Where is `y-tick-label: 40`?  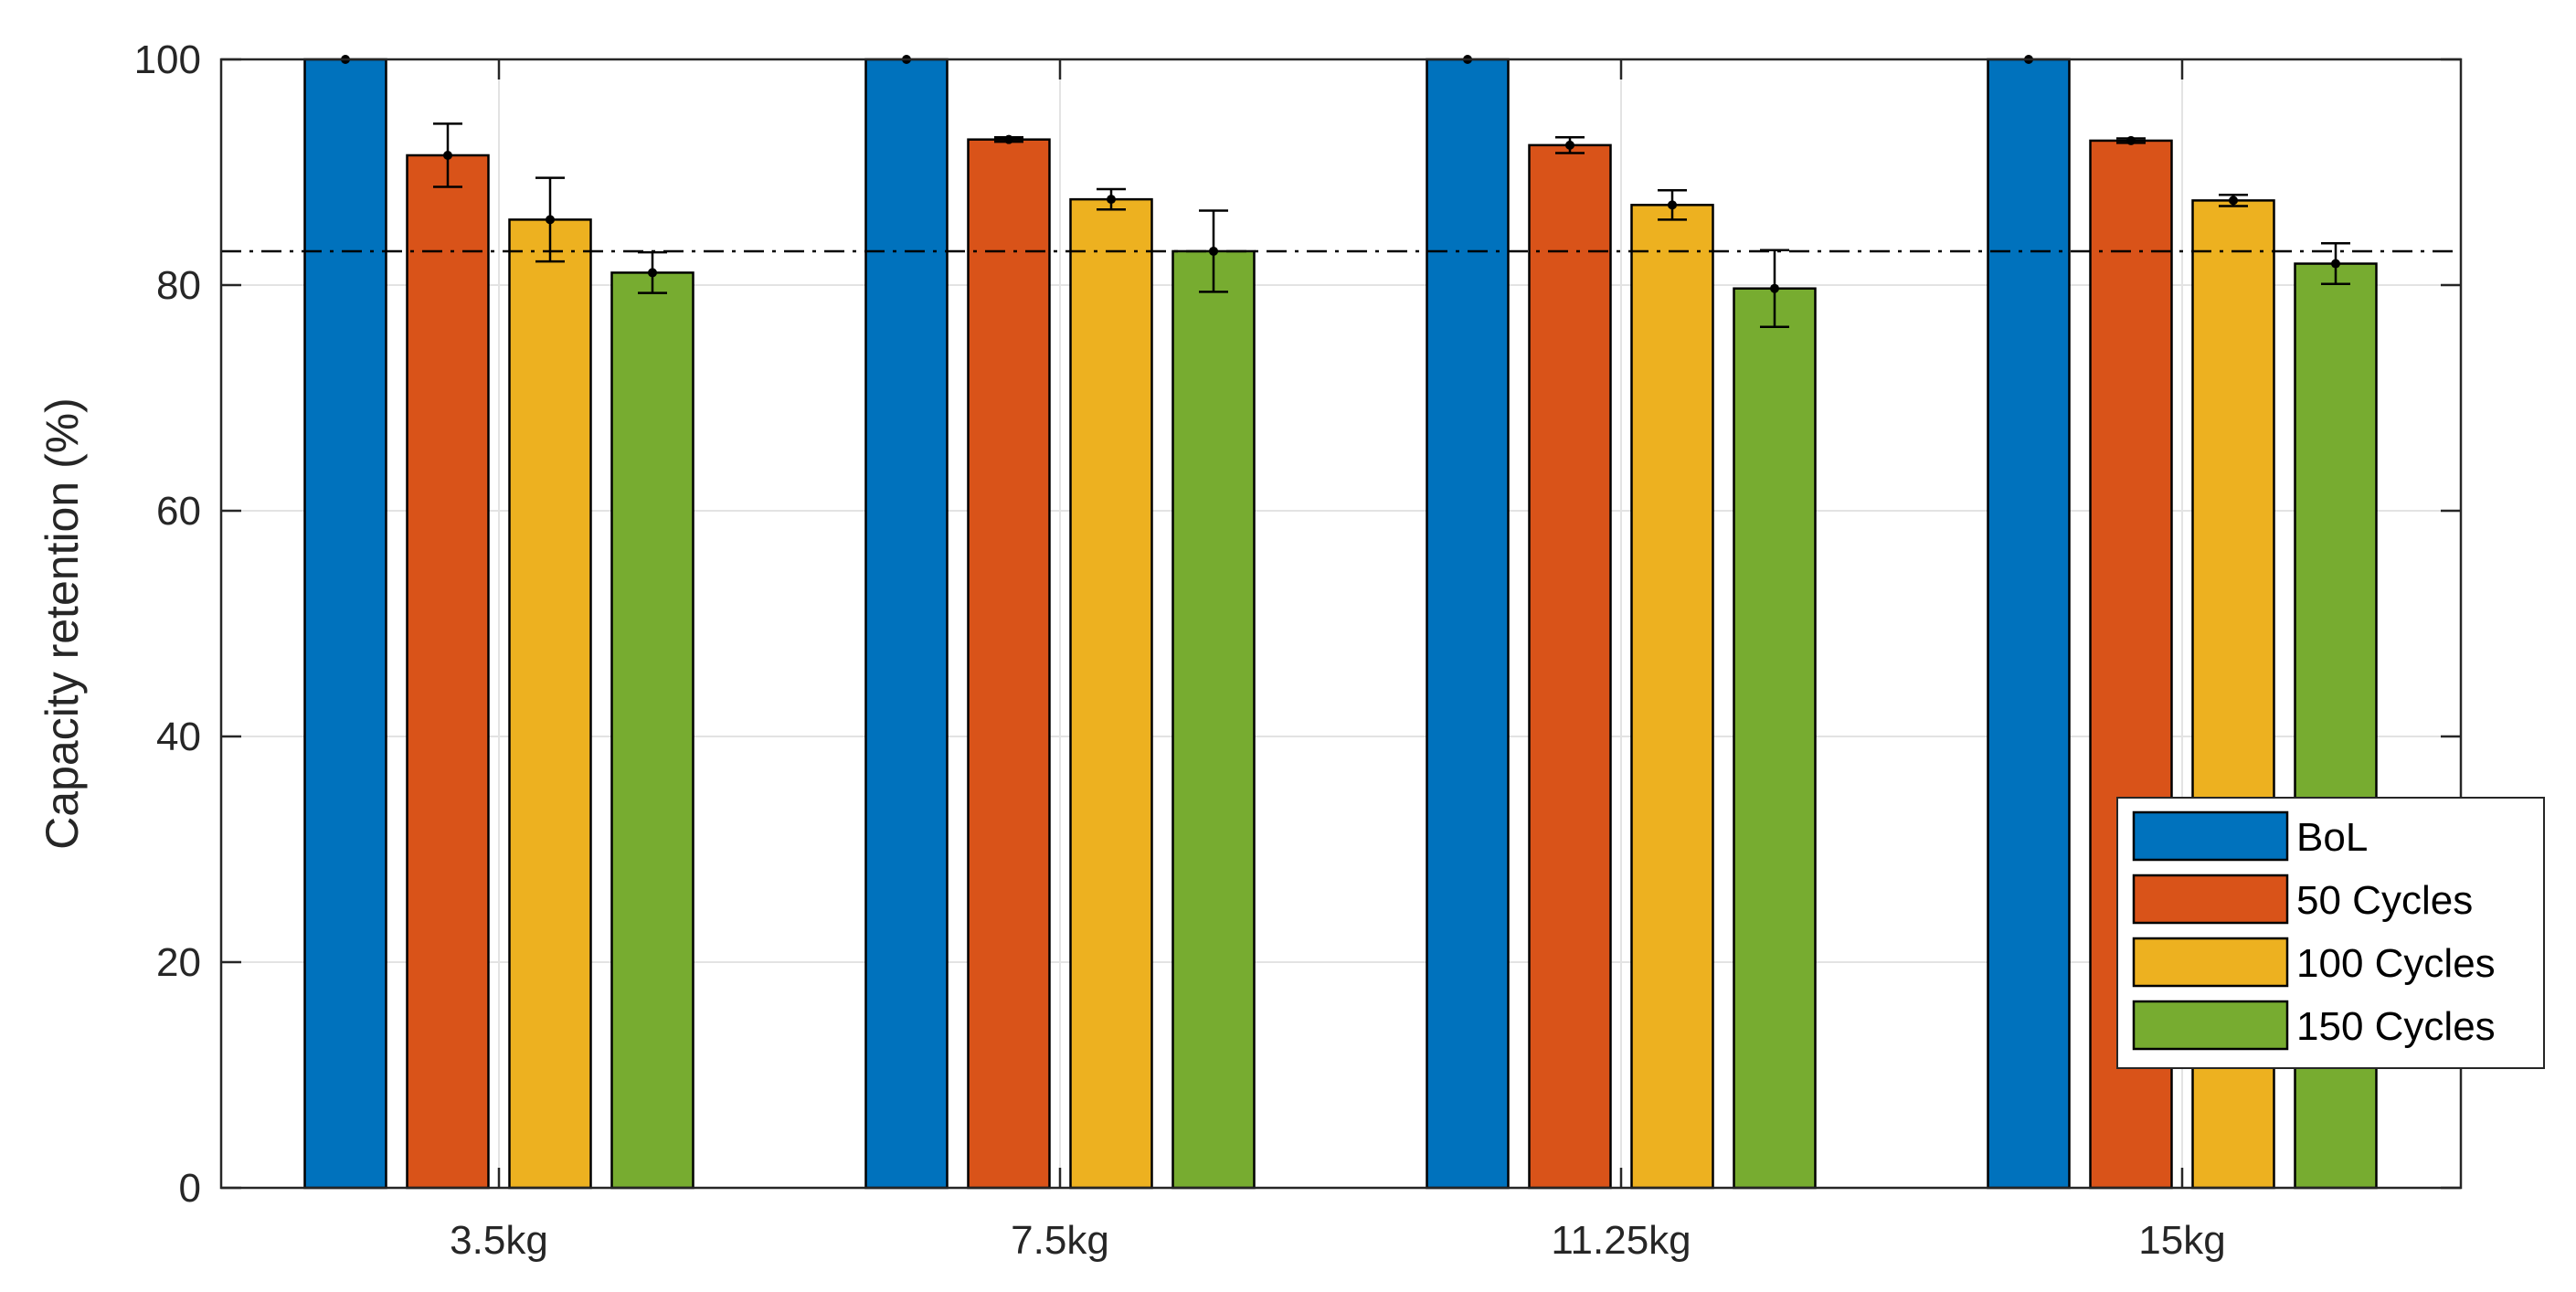 y-tick-label: 40 is located at coordinates (178, 737).